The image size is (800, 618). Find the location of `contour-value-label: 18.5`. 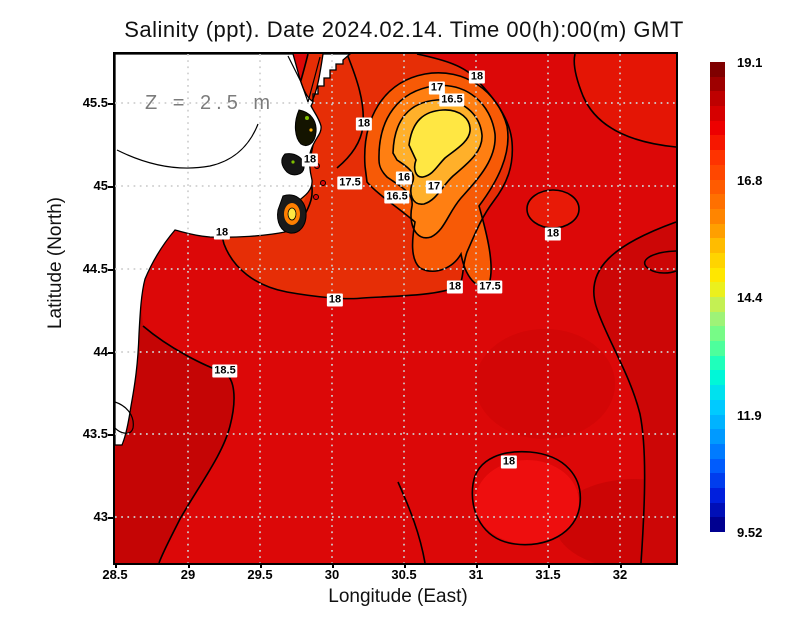

contour-value-label: 18.5 is located at coordinates (225, 371).